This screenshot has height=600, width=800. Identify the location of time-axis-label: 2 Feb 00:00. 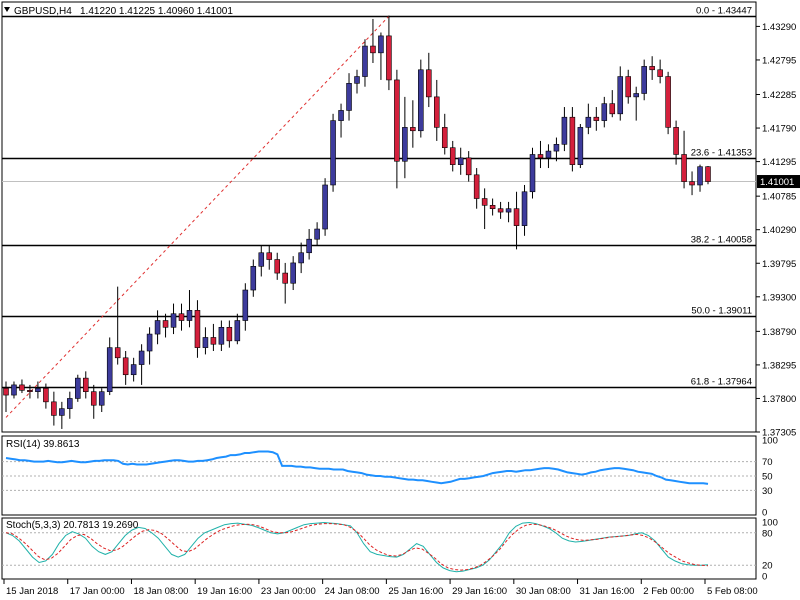
(668, 591).